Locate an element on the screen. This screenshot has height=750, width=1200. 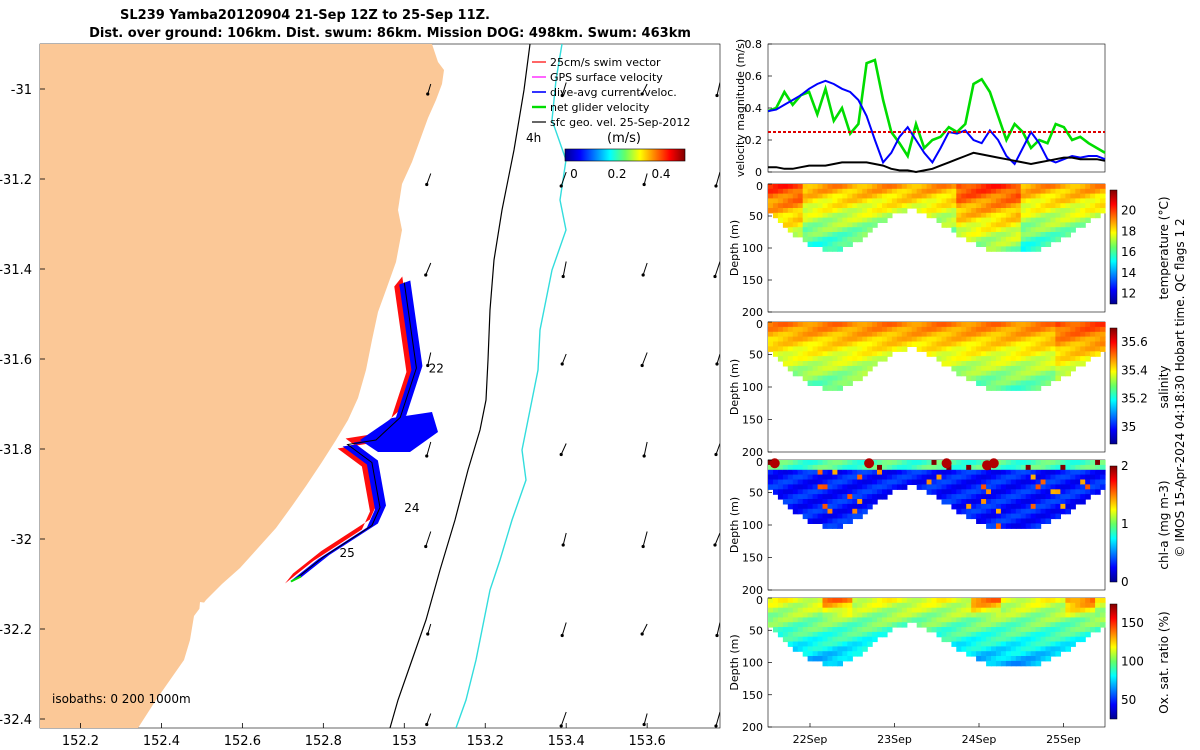
day-label: 24 is located at coordinates (411, 508).